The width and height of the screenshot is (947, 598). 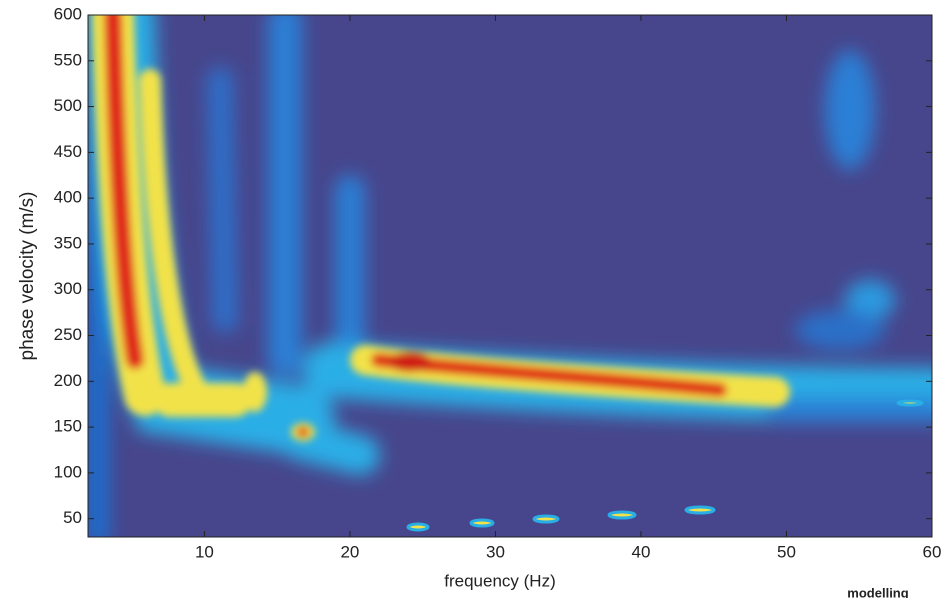 I want to click on x-tick-label: 60, so click(x=932, y=551).